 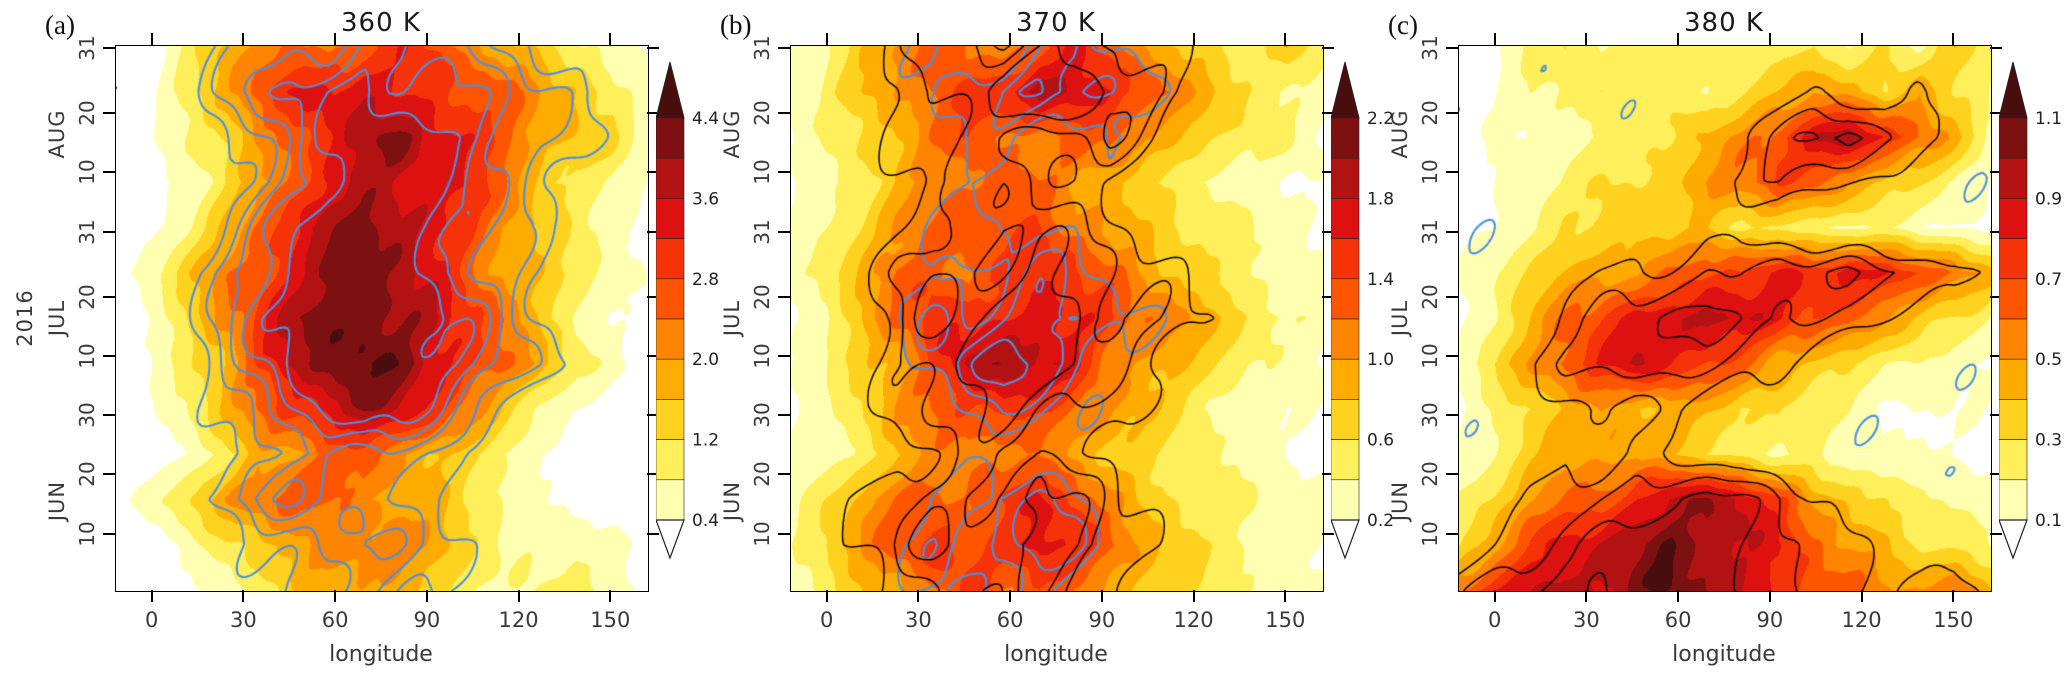 What do you see at coordinates (2048, 360) in the screenshot?
I see `colorbar-tick-label: 0.5` at bounding box center [2048, 360].